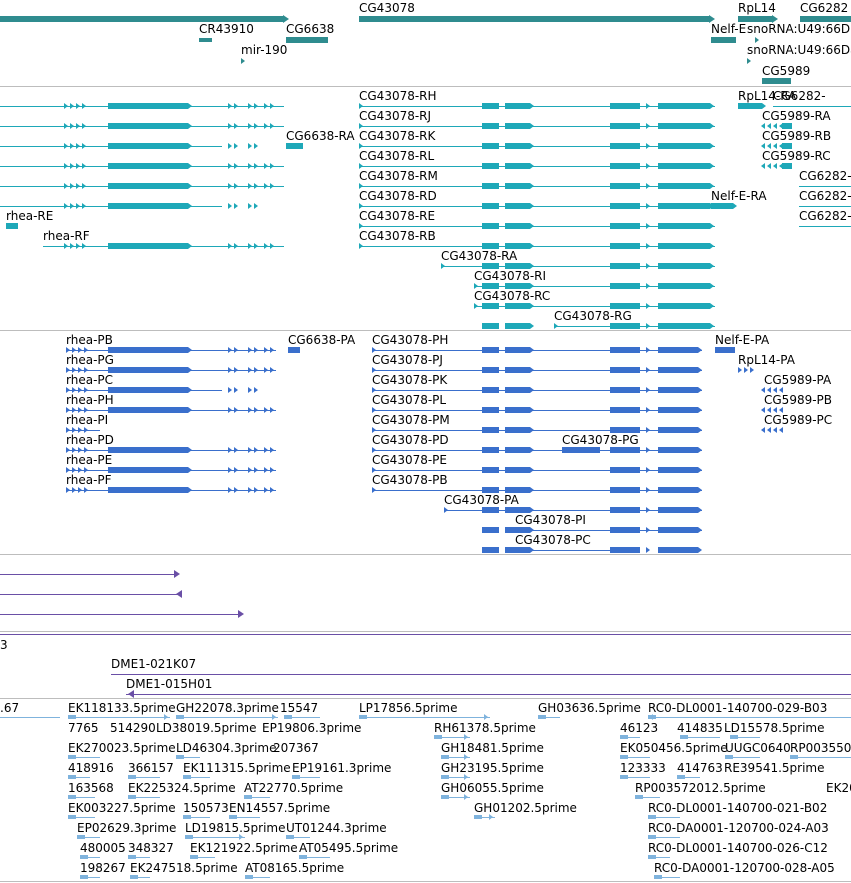  What do you see at coordinates (774, 728) in the screenshot?
I see `est-label: LD15578.5prime` at bounding box center [774, 728].